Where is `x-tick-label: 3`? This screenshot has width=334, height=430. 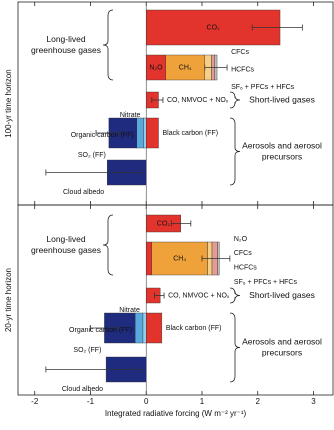 x-tick-label: 3 is located at coordinates (313, 401).